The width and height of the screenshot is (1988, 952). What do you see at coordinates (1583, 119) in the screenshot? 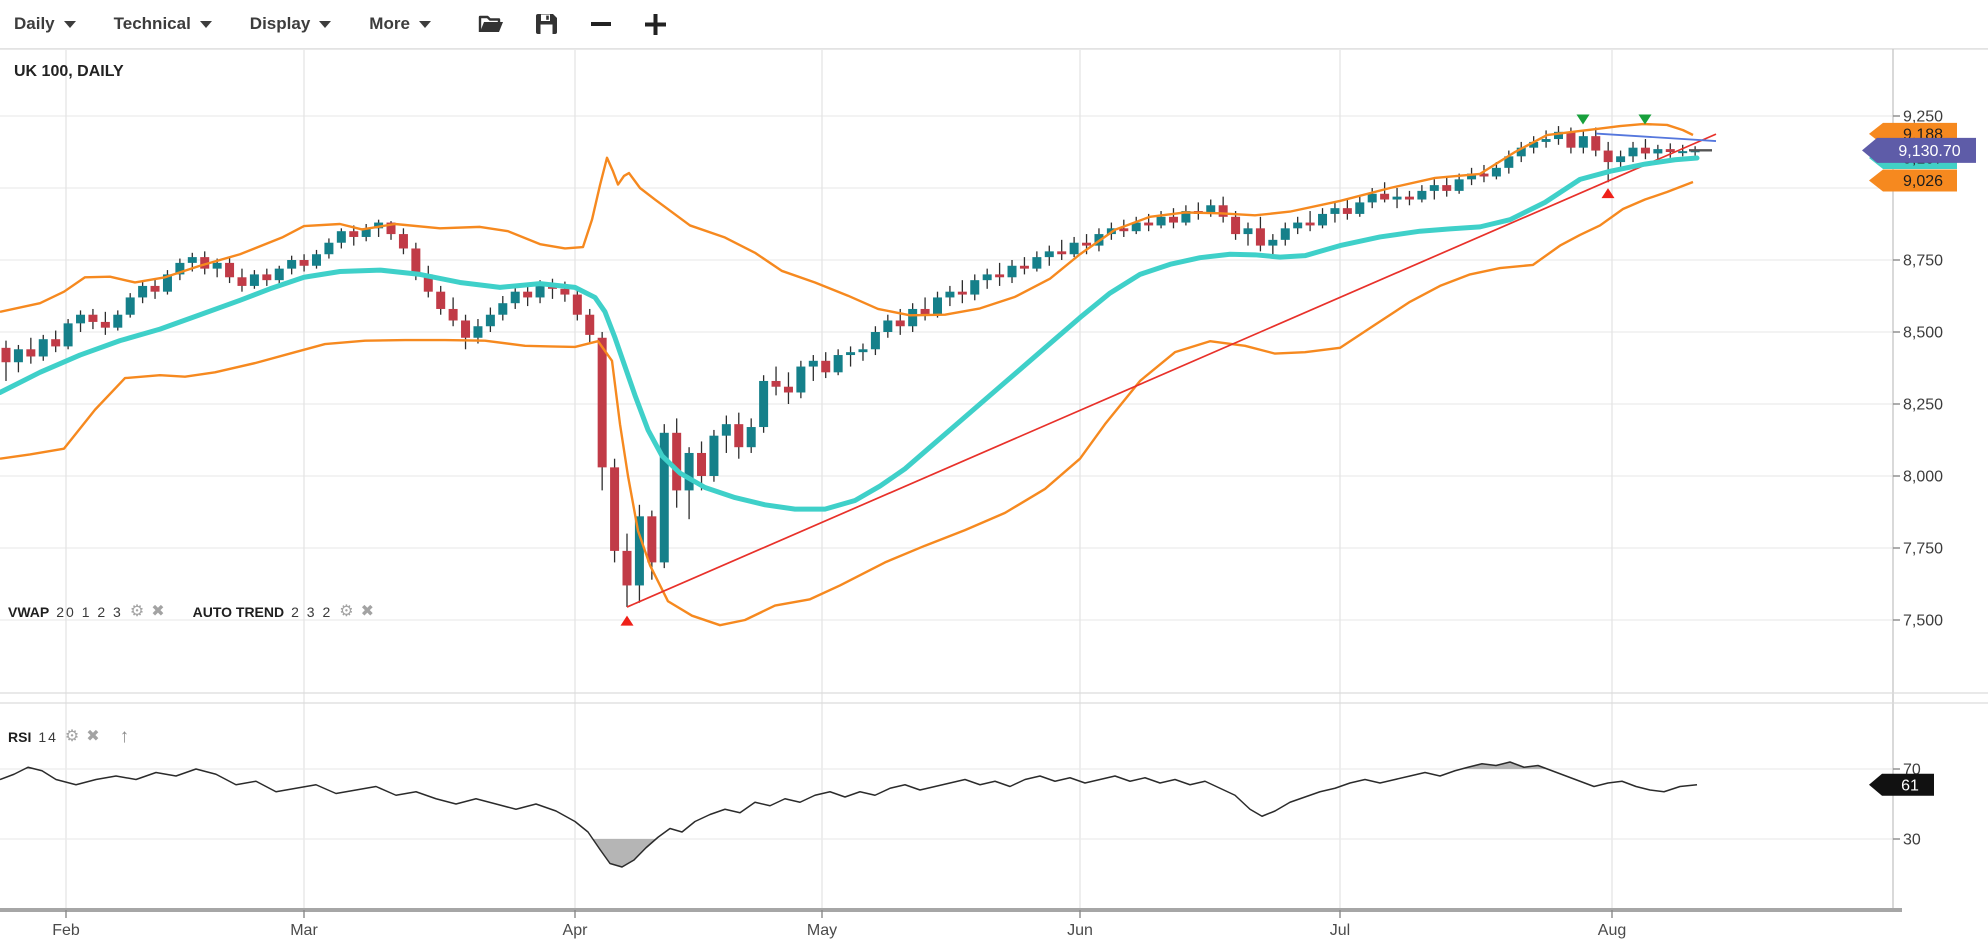
I see `triangle-down-marker` at bounding box center [1583, 119].